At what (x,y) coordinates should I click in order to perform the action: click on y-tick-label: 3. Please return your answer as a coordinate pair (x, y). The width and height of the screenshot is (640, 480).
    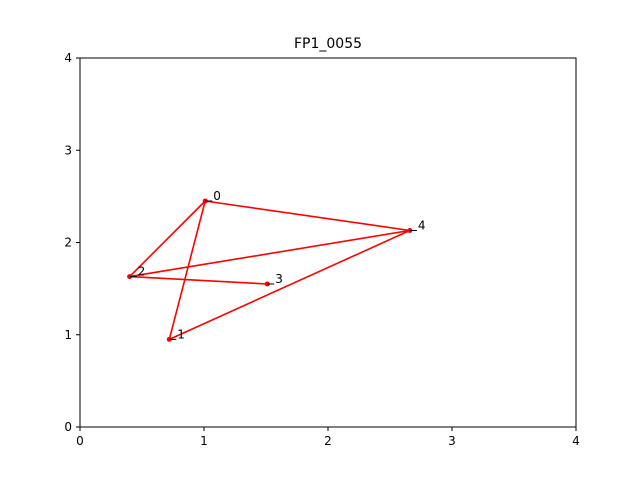
    Looking at the image, I should click on (68, 150).